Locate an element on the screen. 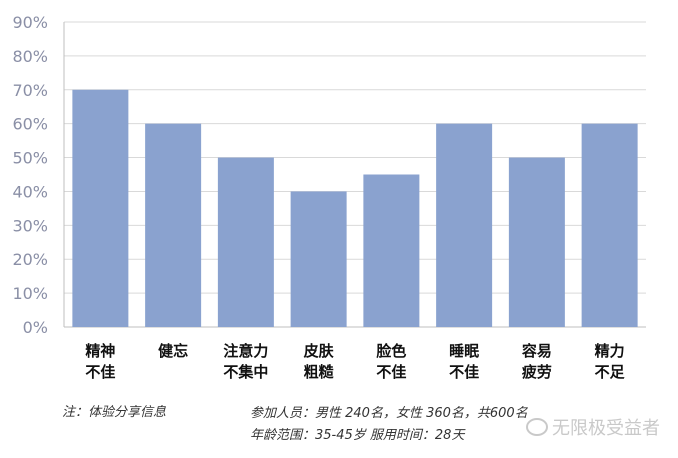  age-duration-note: 年龄范围：35-45岁 服用时间：28天 is located at coordinates (357, 435).